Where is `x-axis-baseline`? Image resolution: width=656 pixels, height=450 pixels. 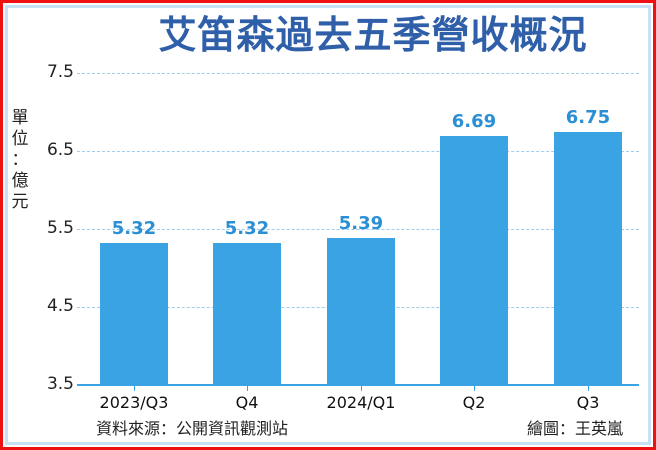 x-axis-baseline is located at coordinates (358, 385).